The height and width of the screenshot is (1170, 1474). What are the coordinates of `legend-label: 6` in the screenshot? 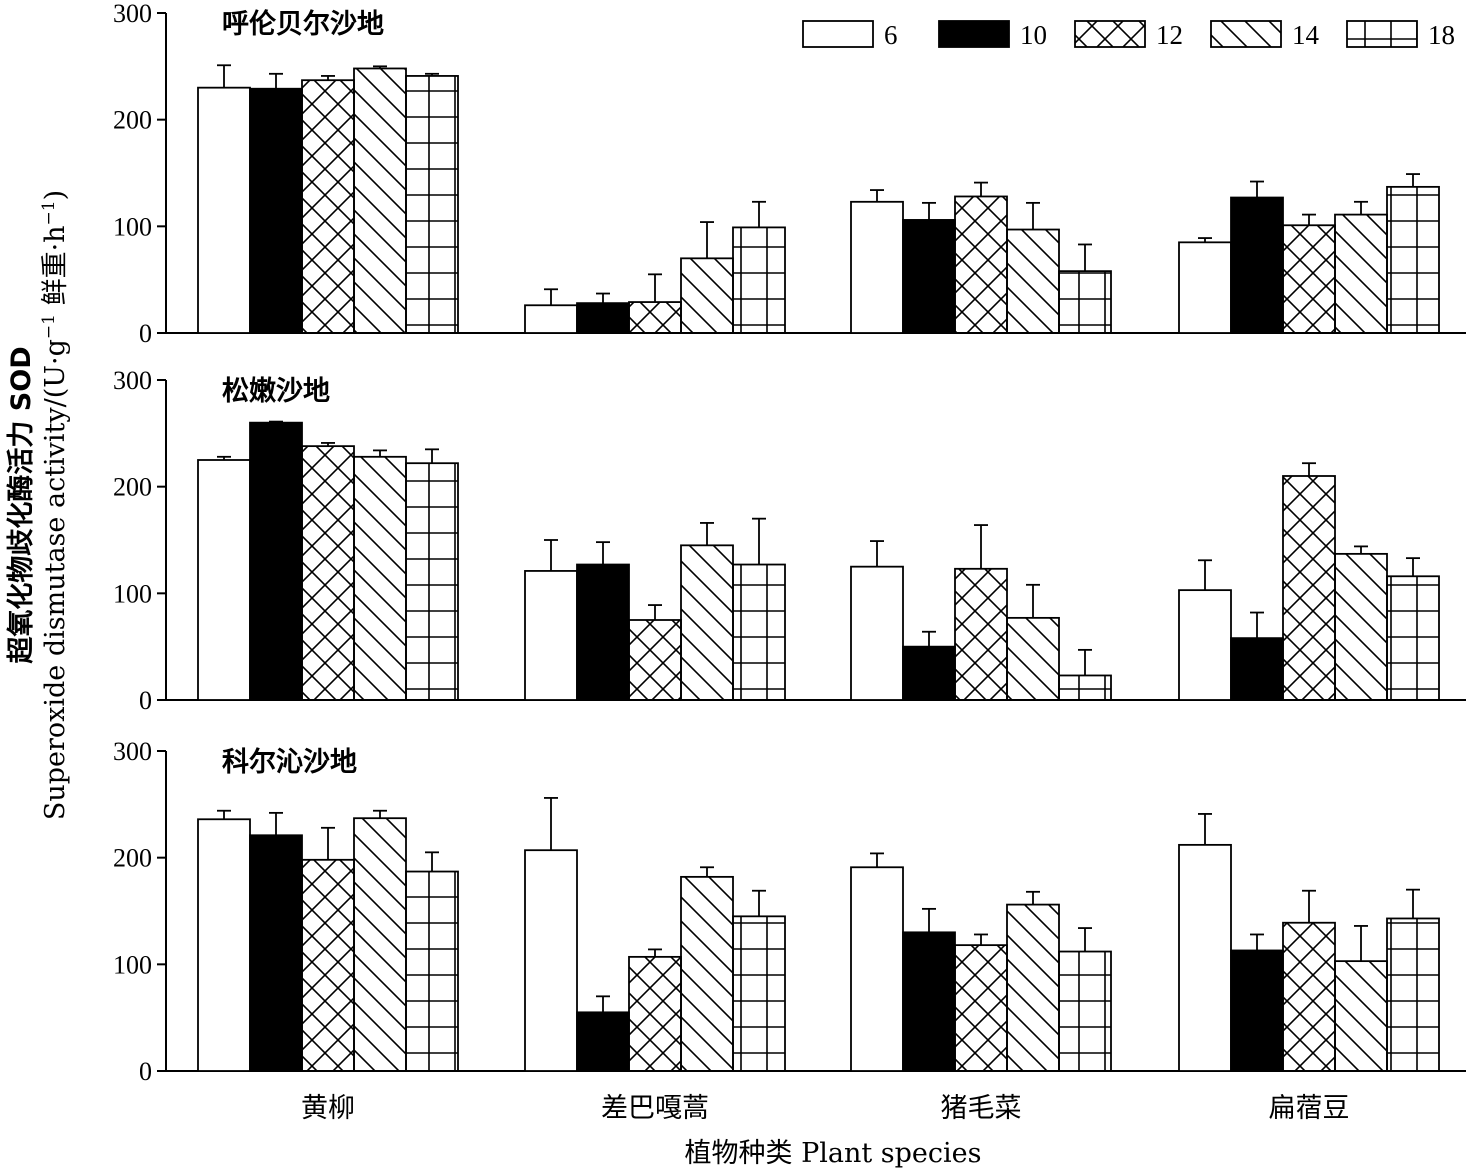 It's located at (891, 35).